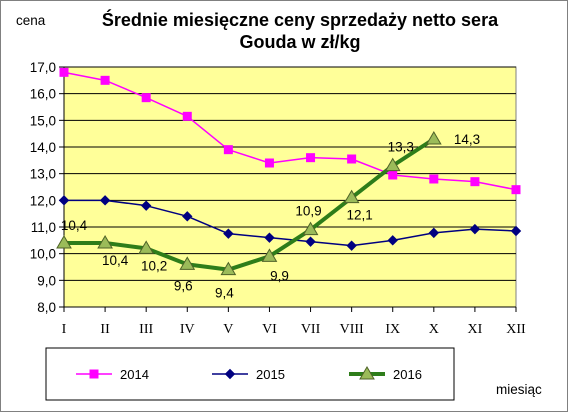 The width and height of the screenshot is (569, 413). What do you see at coordinates (43, 174) in the screenshot?
I see `y-tick-label: 13,0` at bounding box center [43, 174].